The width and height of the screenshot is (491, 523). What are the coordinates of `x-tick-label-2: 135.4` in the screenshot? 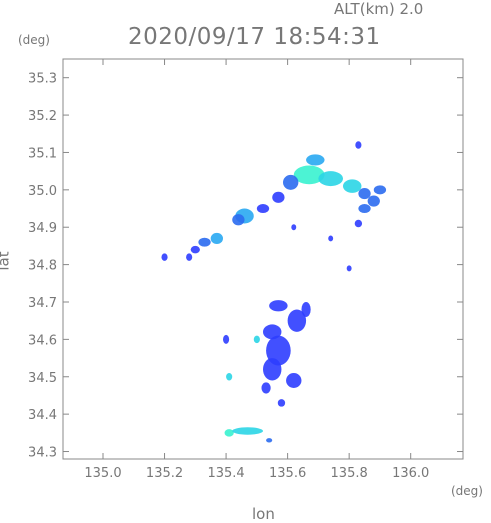 It's located at (225, 473).